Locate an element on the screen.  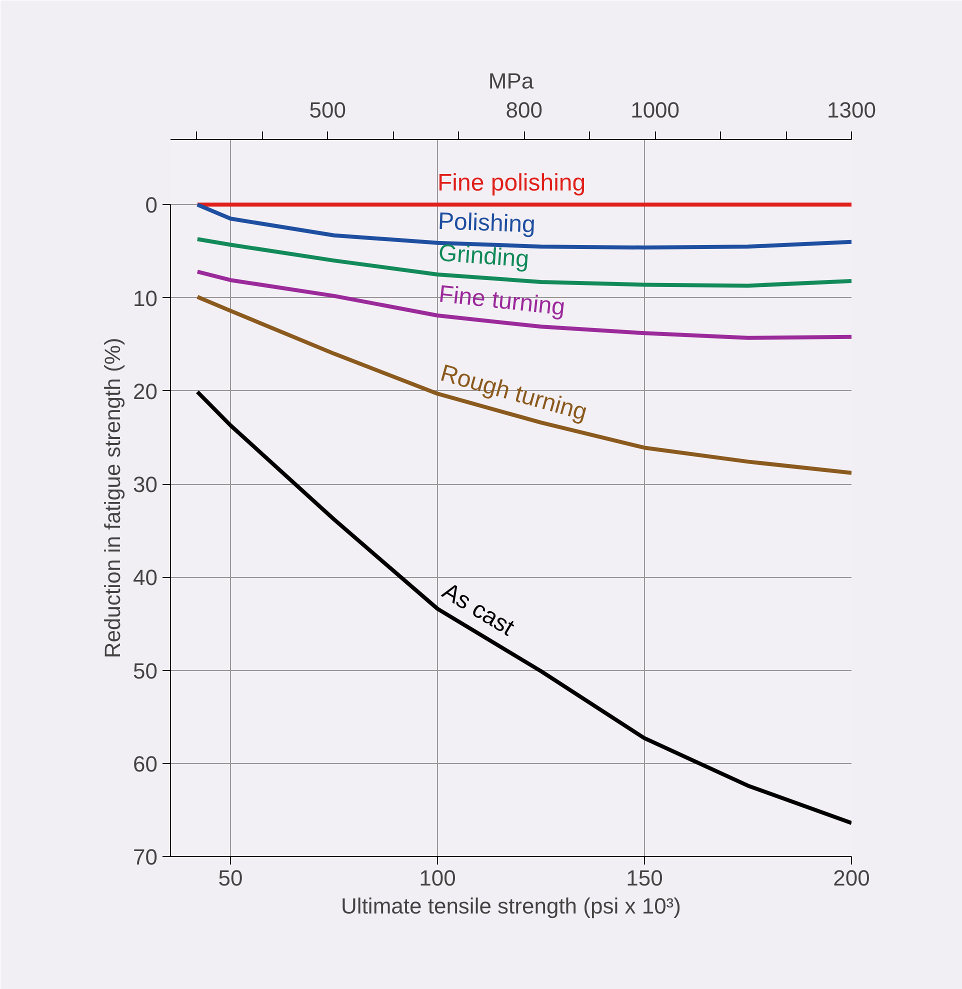
y-tick-label: 20 is located at coordinates (145, 391).